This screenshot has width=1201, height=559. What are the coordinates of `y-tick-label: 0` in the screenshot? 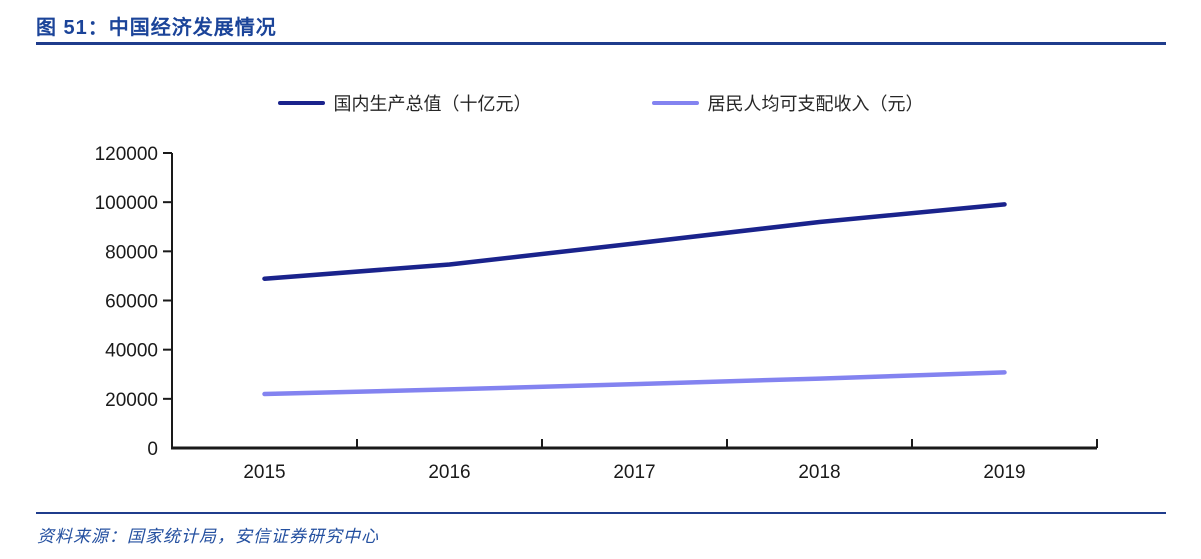 It's located at (152, 449).